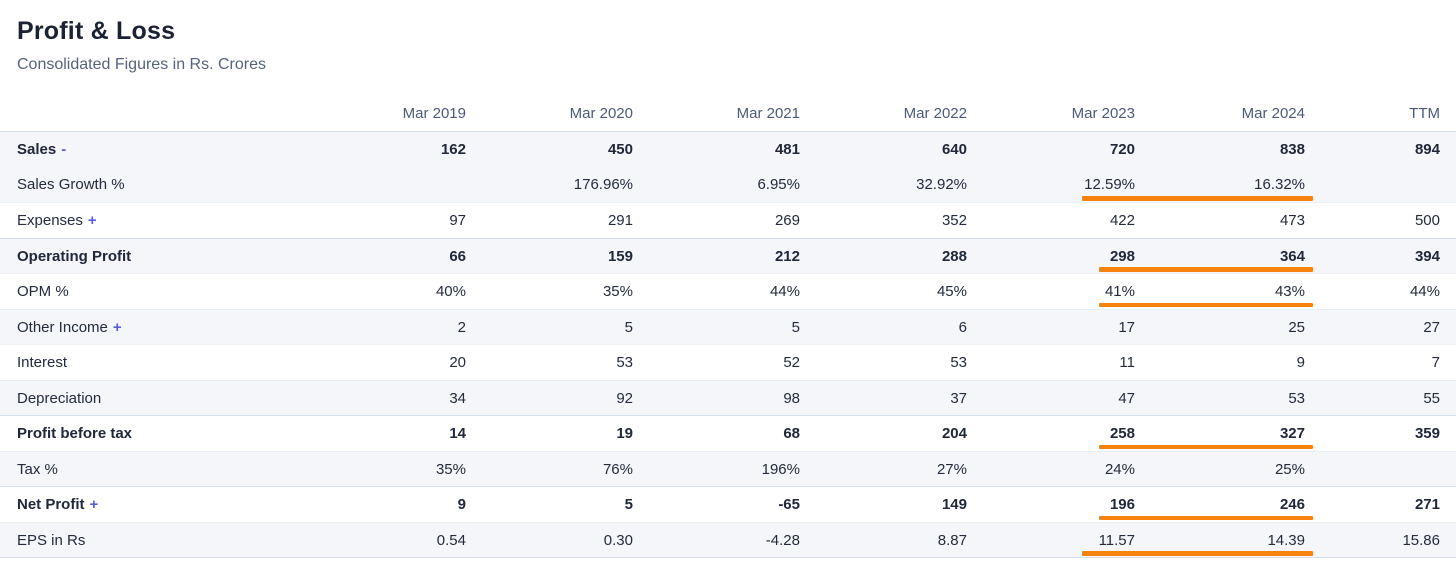  What do you see at coordinates (37, 469) in the screenshot?
I see `row-label: Tax %` at bounding box center [37, 469].